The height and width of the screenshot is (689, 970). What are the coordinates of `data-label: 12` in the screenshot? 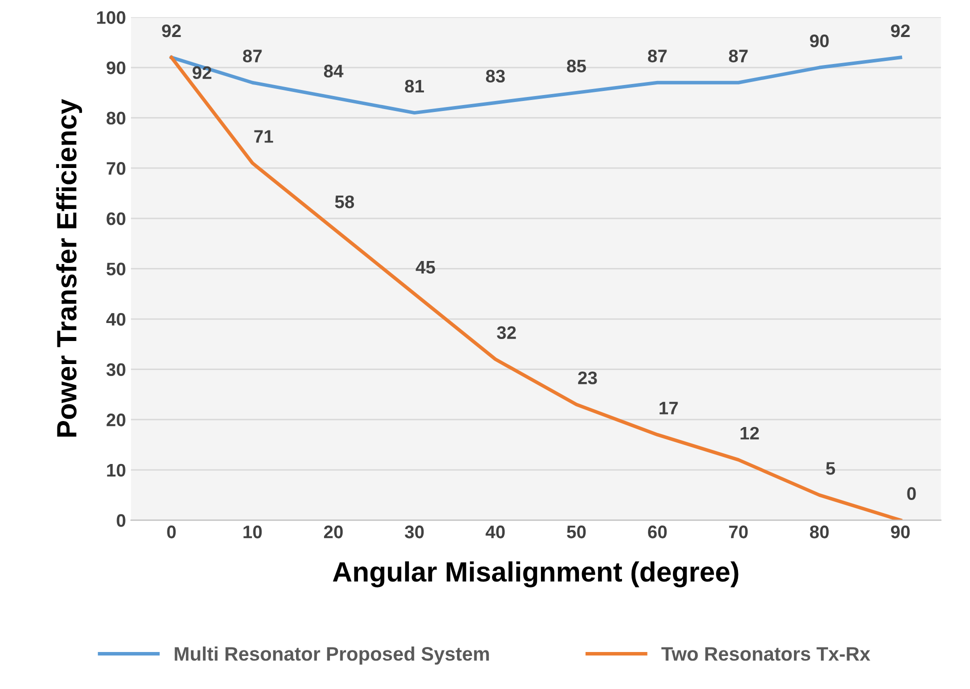 It's located at (749, 433).